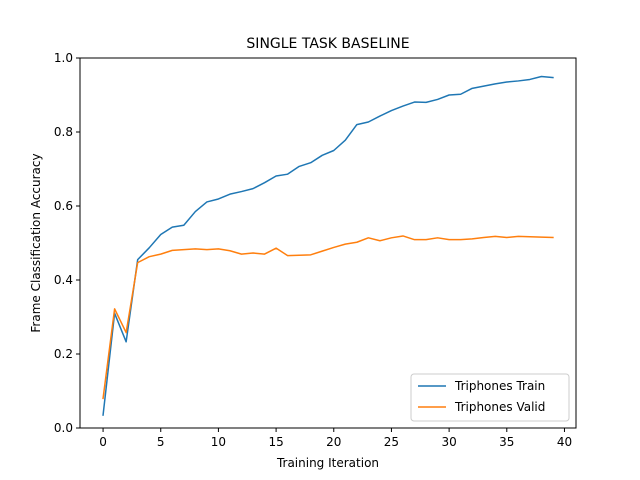 This screenshot has height=480, width=640. I want to click on x-tick-label: 30, so click(448, 442).